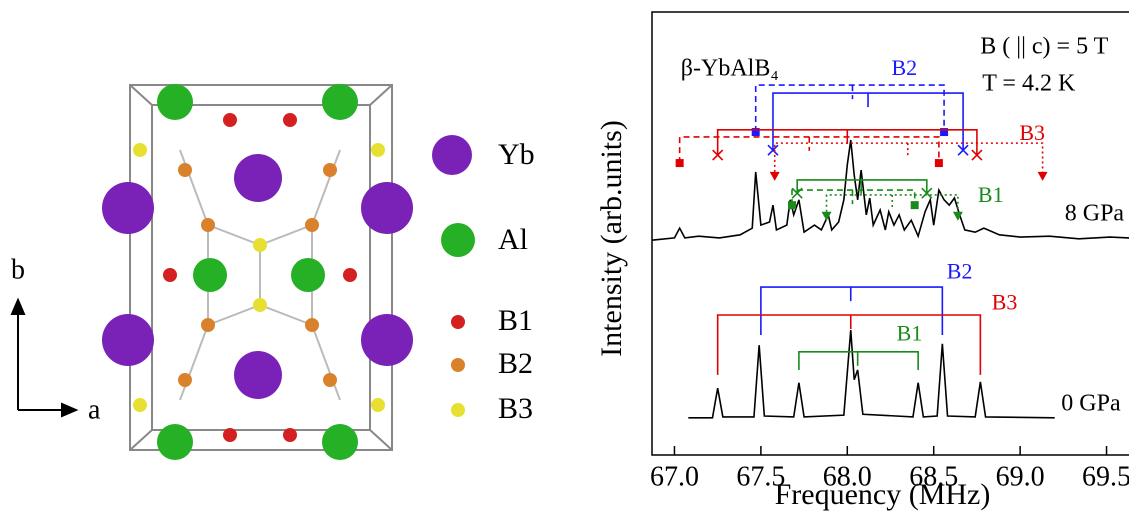  I want to click on legend-label: B3, so click(515, 408).